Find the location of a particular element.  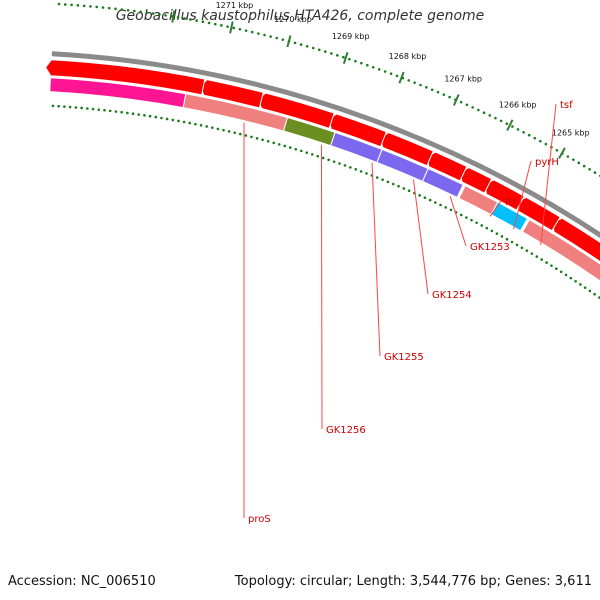

accession-label: Accession: NC_006510 is located at coordinates (82, 581).